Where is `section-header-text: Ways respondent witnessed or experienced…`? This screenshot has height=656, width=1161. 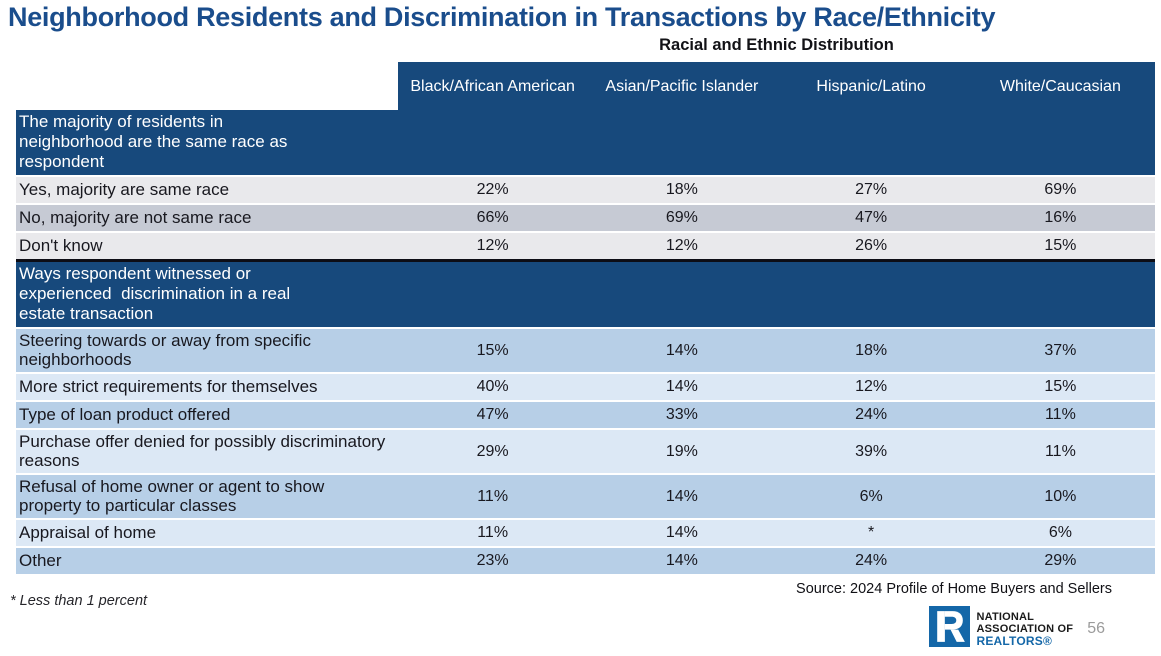 section-header-text: Ways respondent witnessed or experienced… is located at coordinates (157, 293).